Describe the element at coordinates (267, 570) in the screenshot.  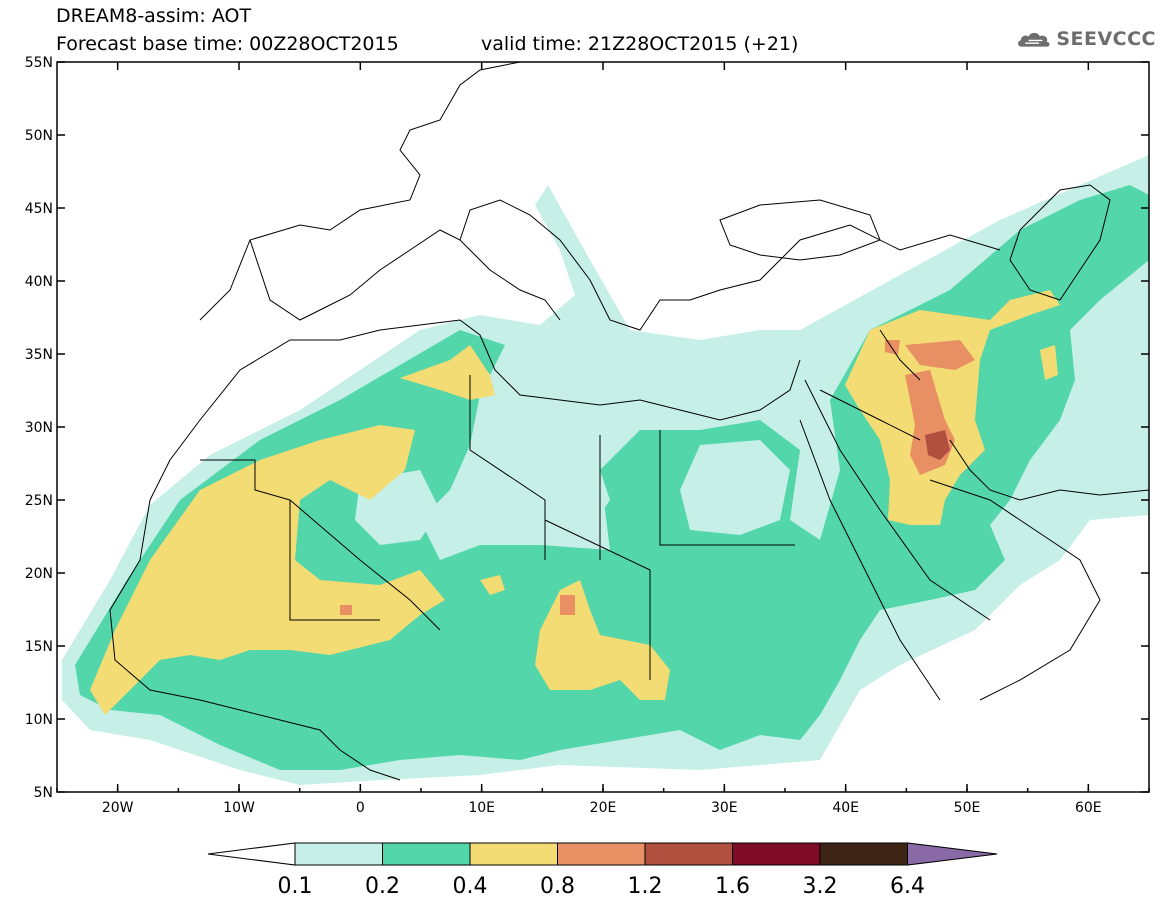
I see `aot-level-0.4` at that location.